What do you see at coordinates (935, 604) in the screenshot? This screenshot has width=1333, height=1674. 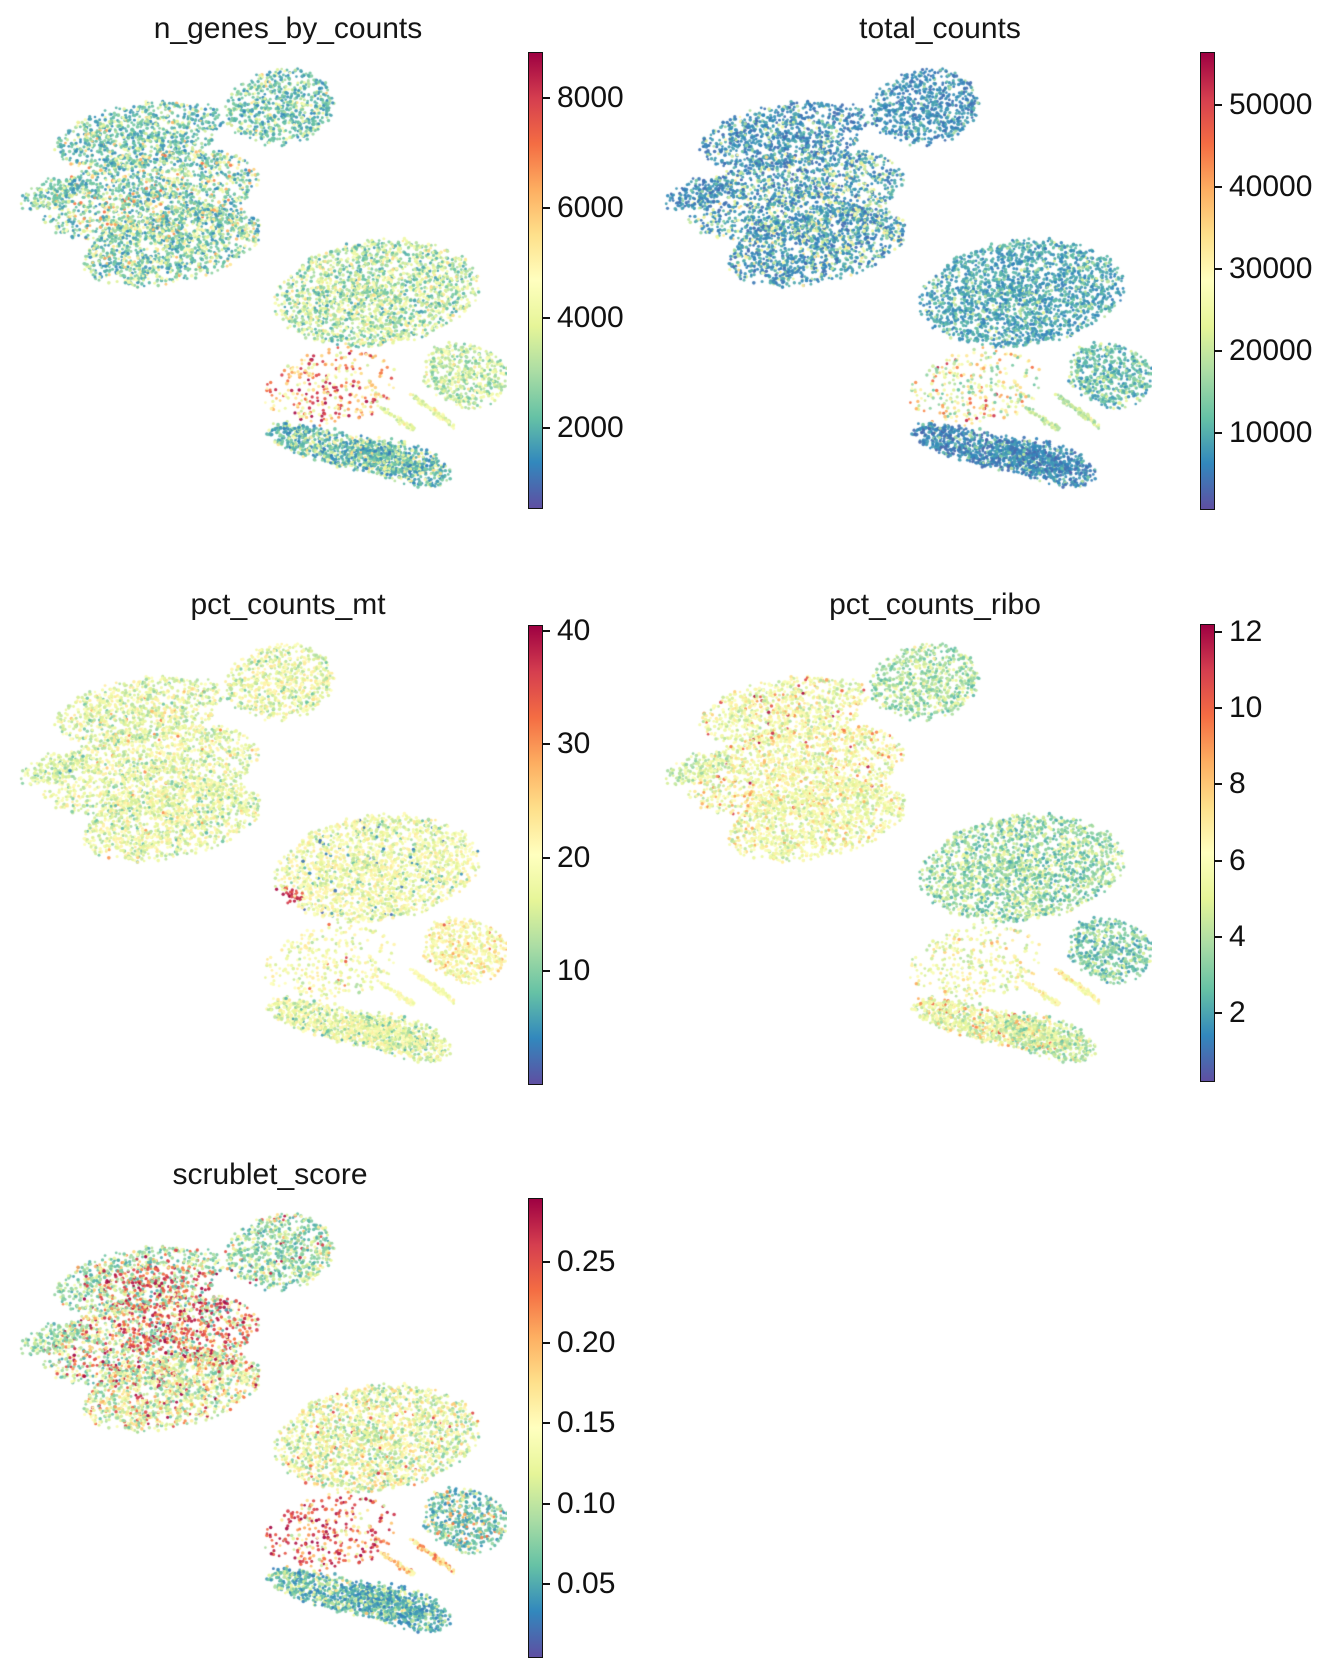 I see `panel-title: pct_counts_ribo` at bounding box center [935, 604].